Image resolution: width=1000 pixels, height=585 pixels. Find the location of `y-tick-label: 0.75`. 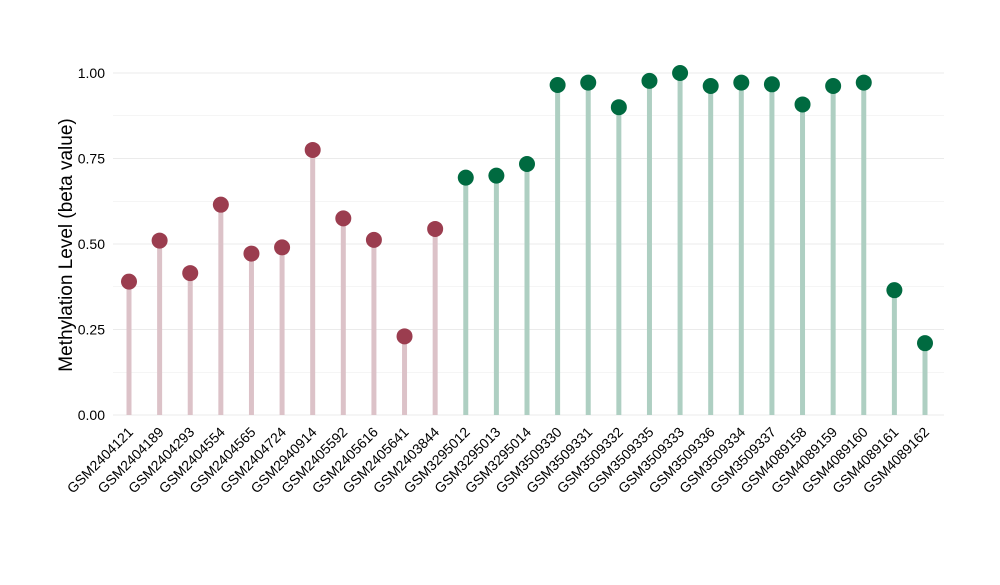

y-tick-label: 0.75 is located at coordinates (91, 159).